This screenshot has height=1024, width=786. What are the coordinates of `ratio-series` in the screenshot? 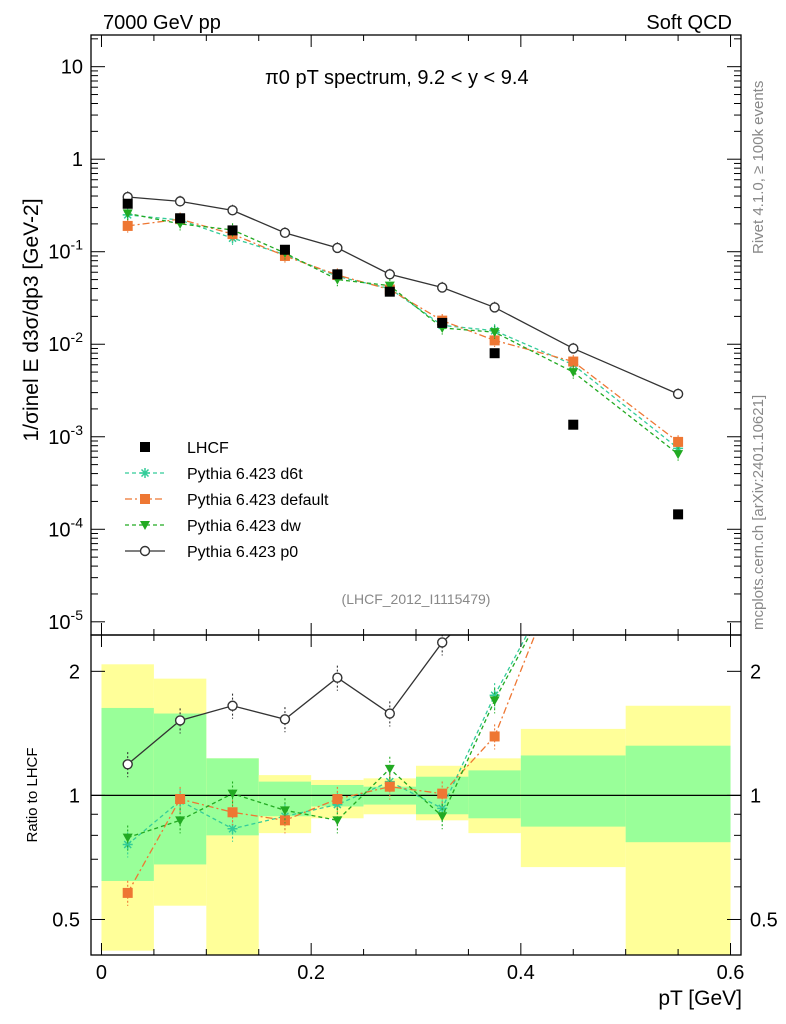 It's located at (329, 770).